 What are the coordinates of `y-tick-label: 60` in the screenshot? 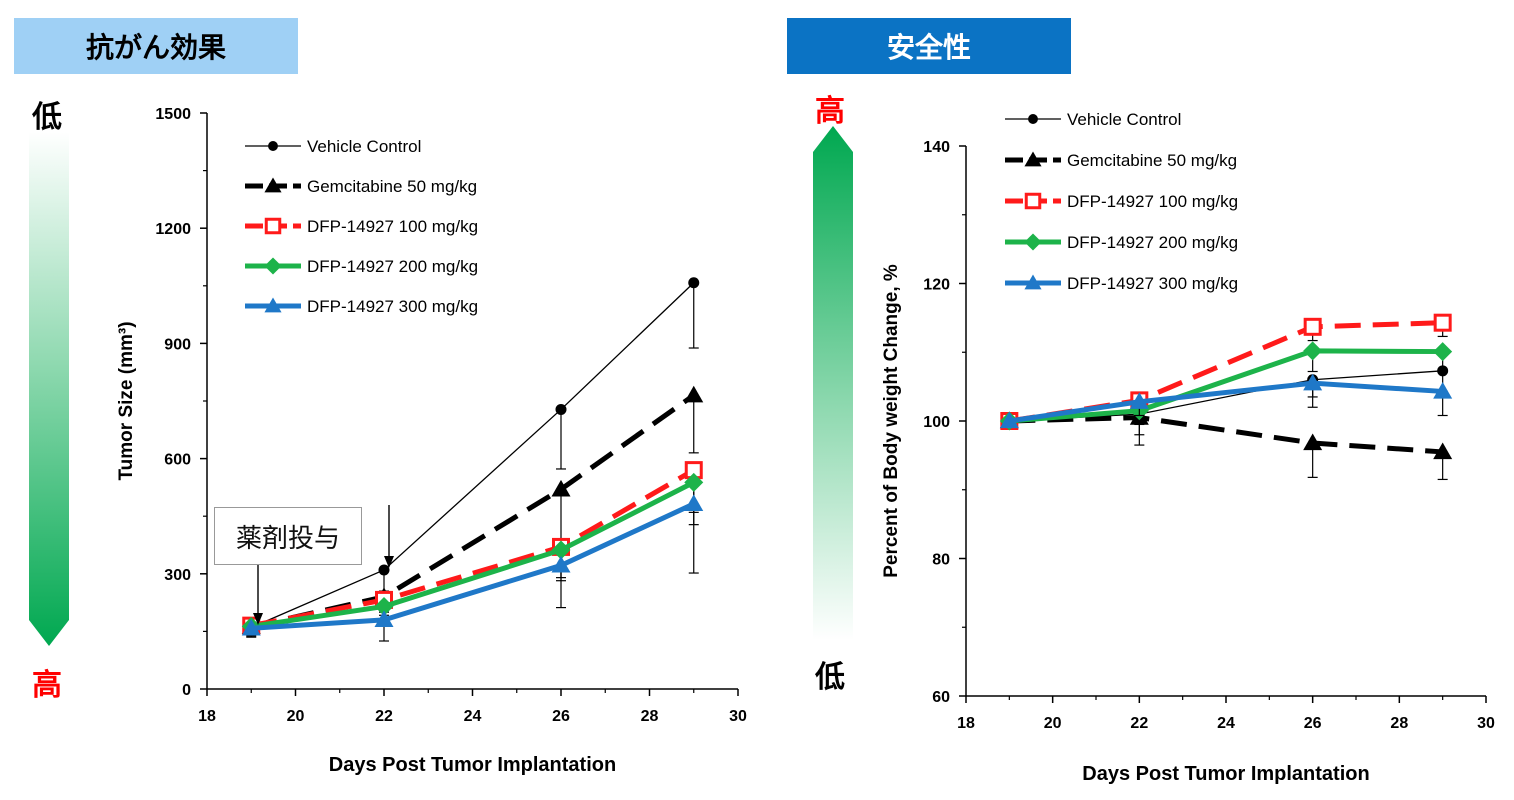 It's located at (941, 697).